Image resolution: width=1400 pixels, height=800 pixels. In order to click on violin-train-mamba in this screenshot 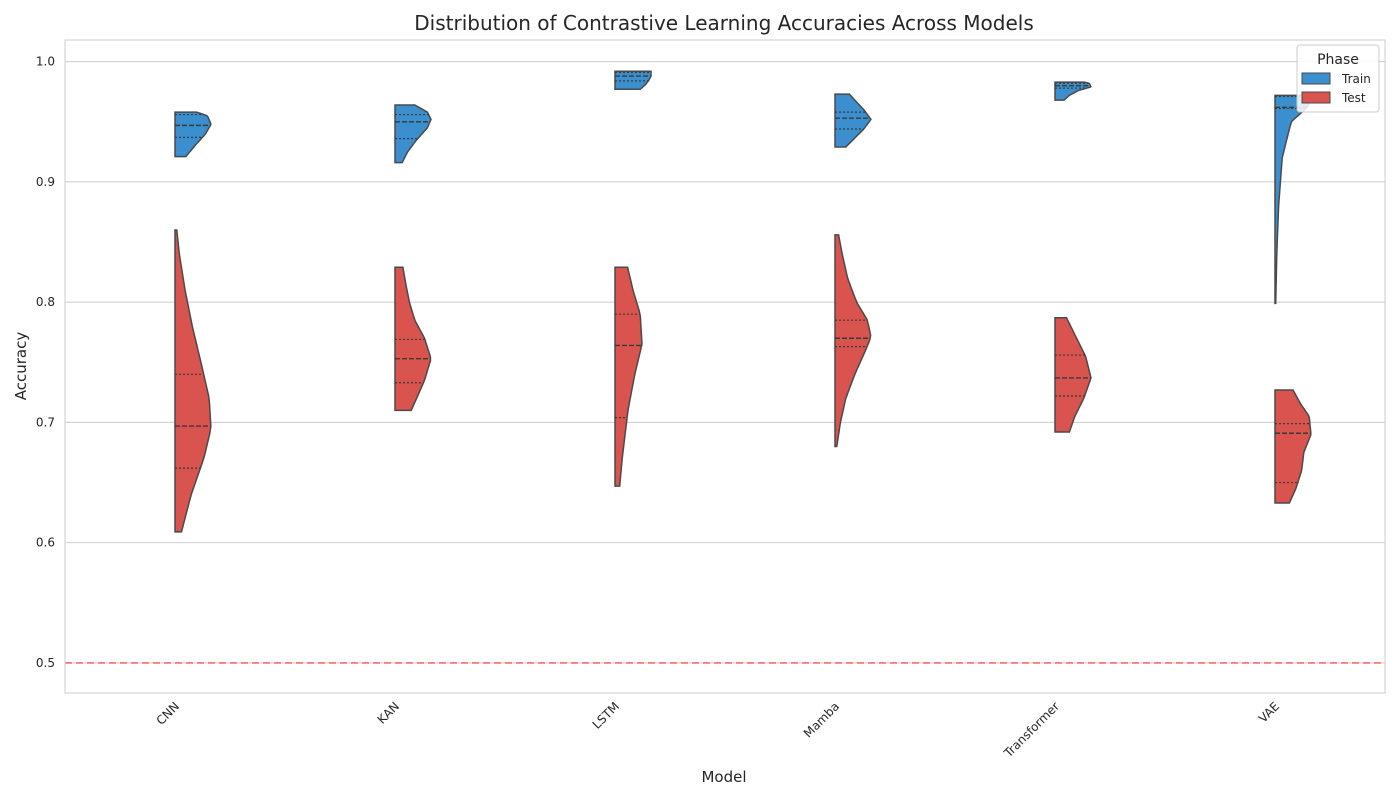, I will do `click(853, 120)`.